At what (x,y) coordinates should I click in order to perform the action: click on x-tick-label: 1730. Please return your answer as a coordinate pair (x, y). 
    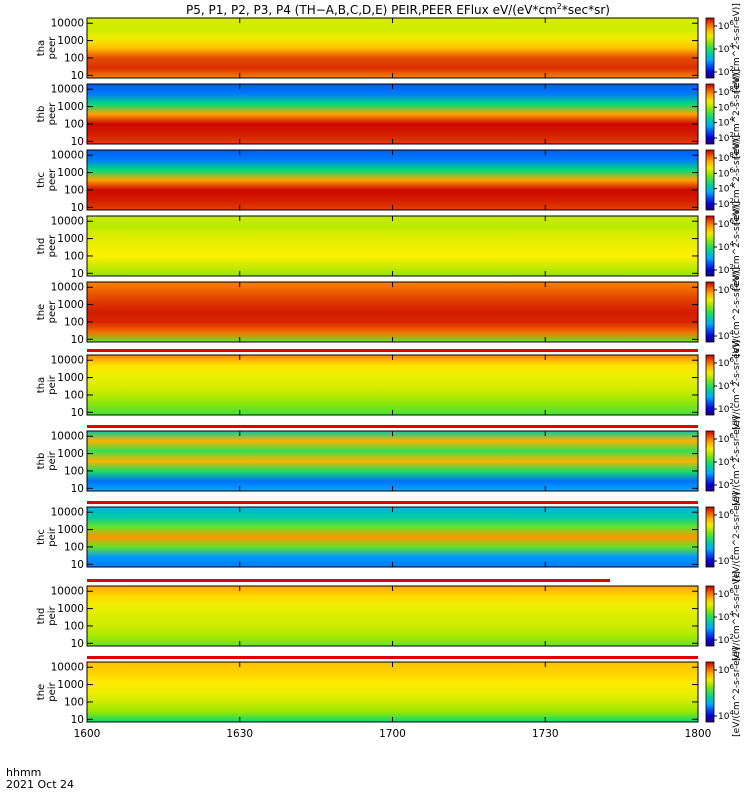
    Looking at the image, I should click on (545, 734).